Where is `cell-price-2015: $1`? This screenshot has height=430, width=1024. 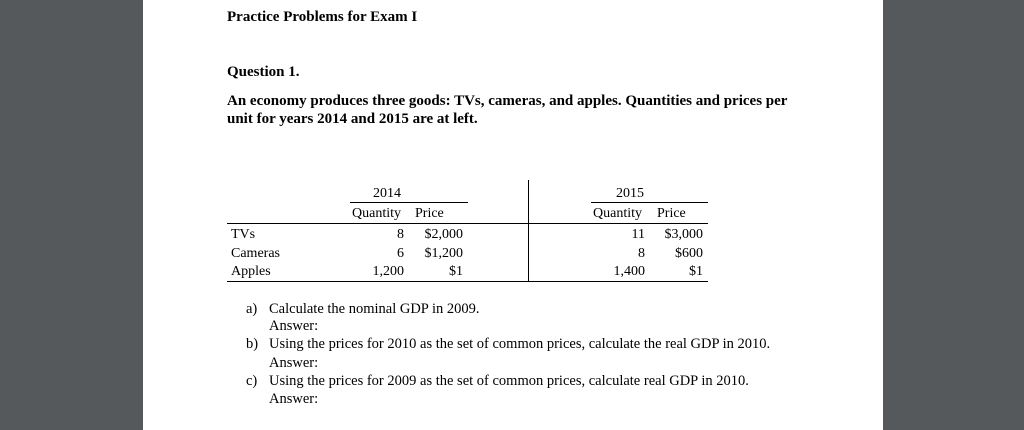 cell-price-2015: $1 is located at coordinates (696, 271).